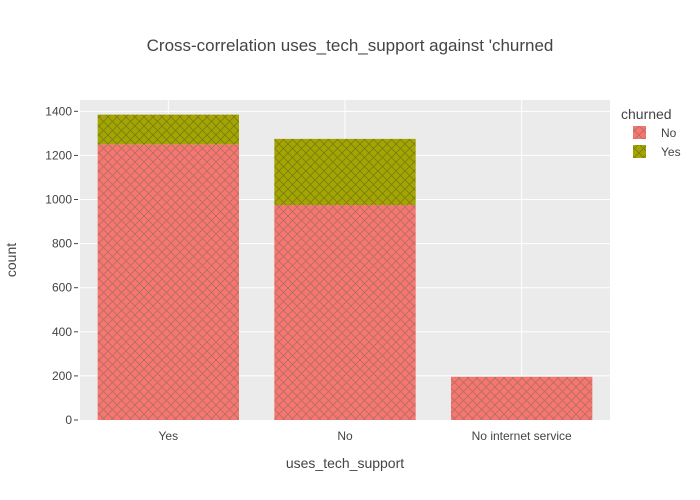 This screenshot has width=700, height=500. Describe the element at coordinates (345, 463) in the screenshot. I see `x-axis-title: uses_tech_support` at that location.